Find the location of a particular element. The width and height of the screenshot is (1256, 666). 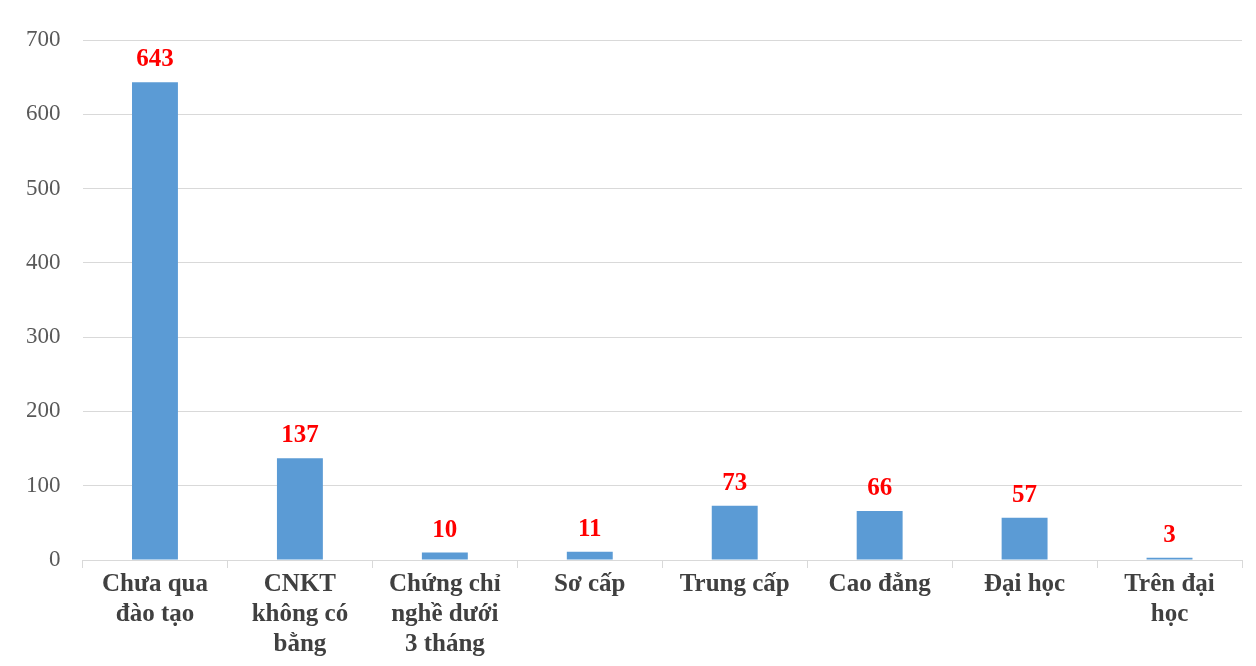

x-tick-label: Đại học is located at coordinates (1024, 583).